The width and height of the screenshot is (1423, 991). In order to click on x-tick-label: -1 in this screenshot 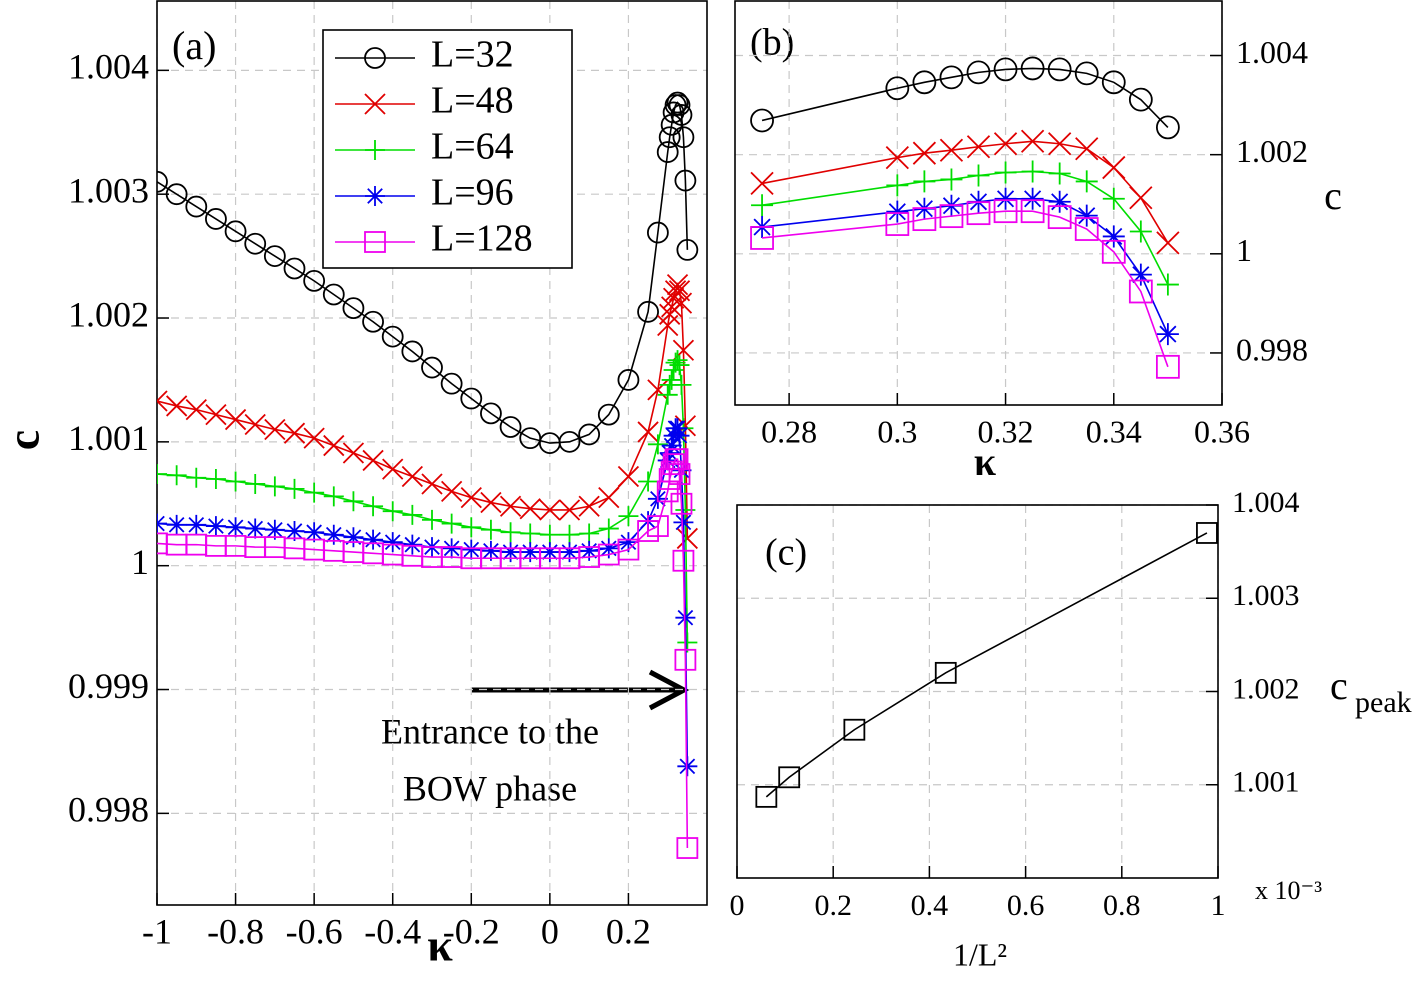, I will do `click(157, 931)`.